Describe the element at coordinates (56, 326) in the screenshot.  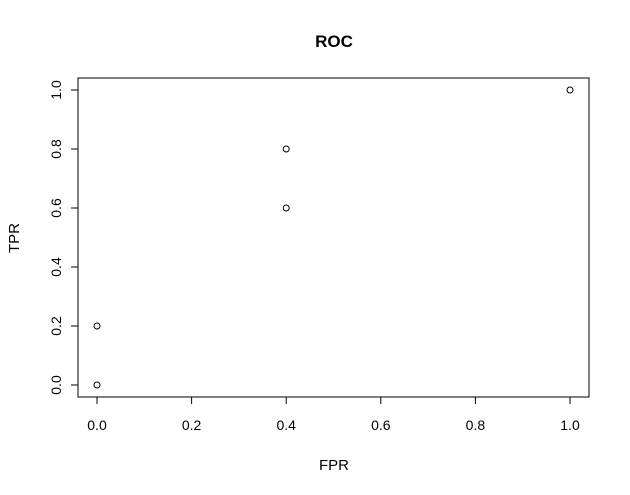
I see `y-tick-label: 0.2` at that location.